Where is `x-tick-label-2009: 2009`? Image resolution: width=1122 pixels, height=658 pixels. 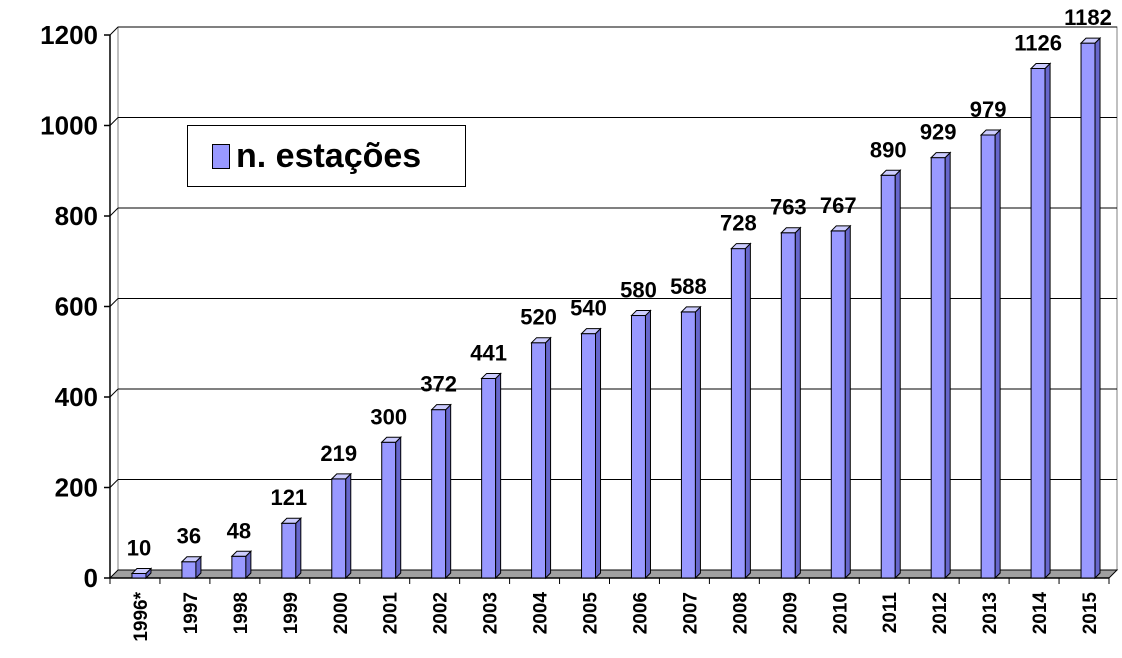 x-tick-label-2009: 2009 is located at coordinates (790, 613).